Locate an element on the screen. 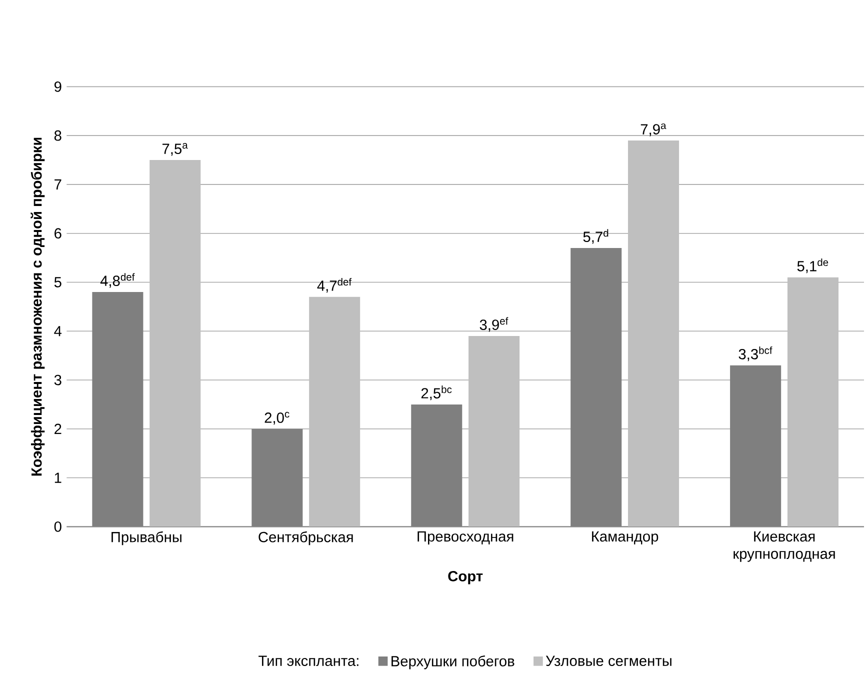 The height and width of the screenshot is (674, 867). y-tick-label: 1 is located at coordinates (58, 478).